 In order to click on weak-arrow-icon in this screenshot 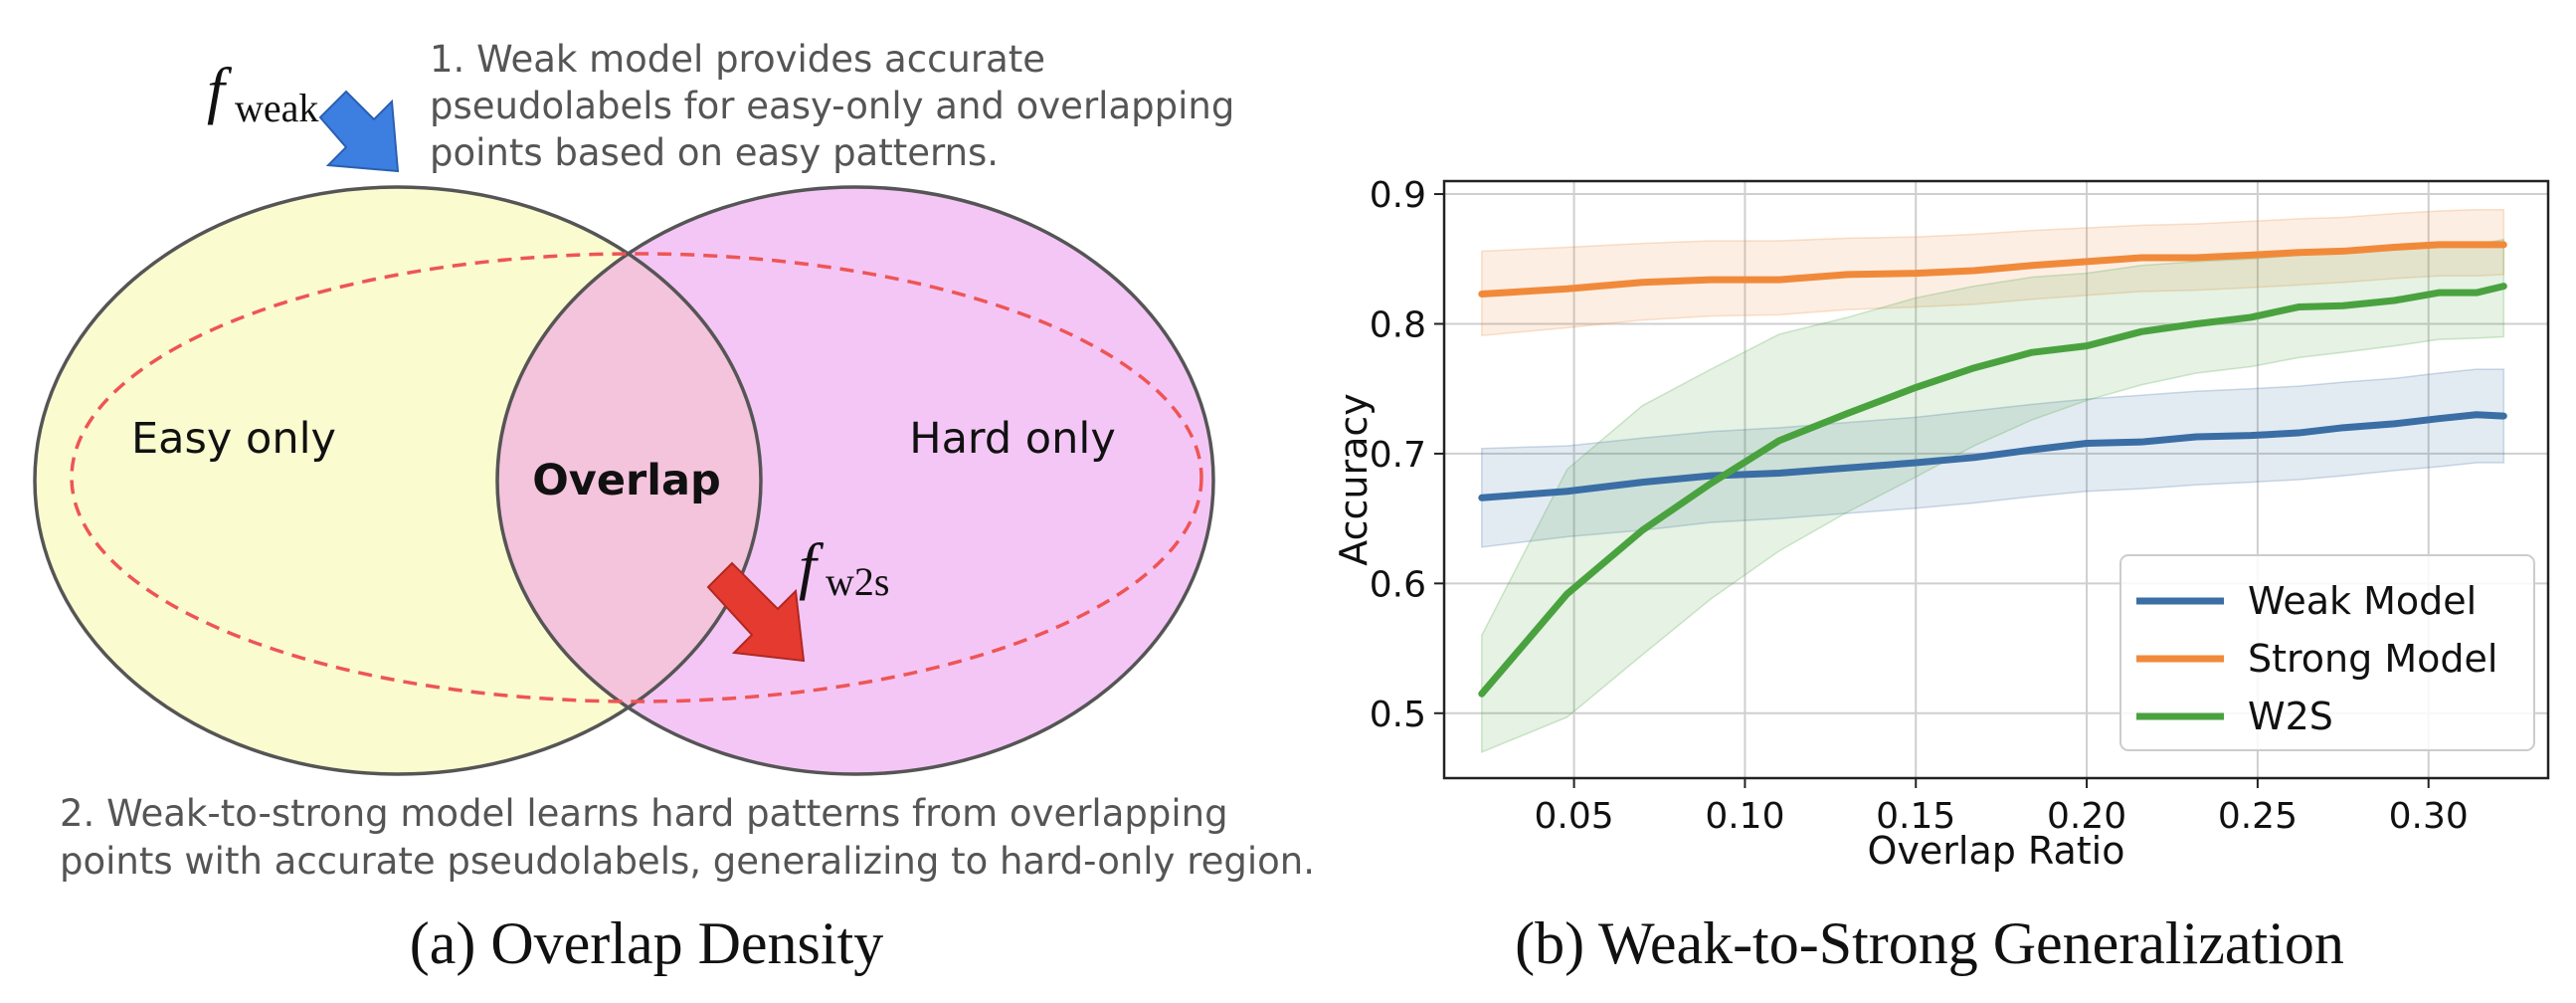, I will do `click(359, 132)`.